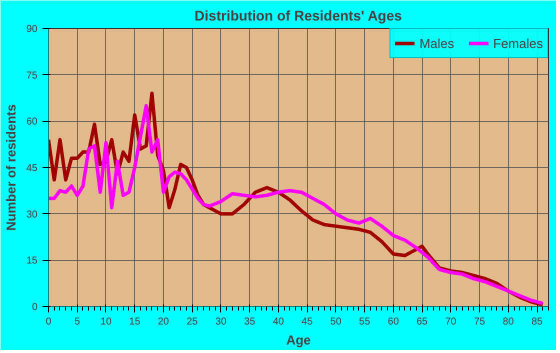 This screenshot has height=353, width=560. Describe the element at coordinates (394, 322) in the screenshot. I see `x-tick-label: 60` at that location.